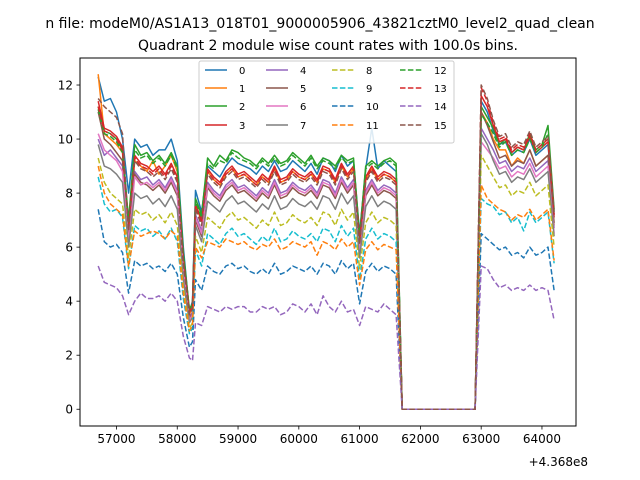 This screenshot has height=480, width=640. What do you see at coordinates (360, 439) in the screenshot?
I see `x-tick-label: 61000` at bounding box center [360, 439].